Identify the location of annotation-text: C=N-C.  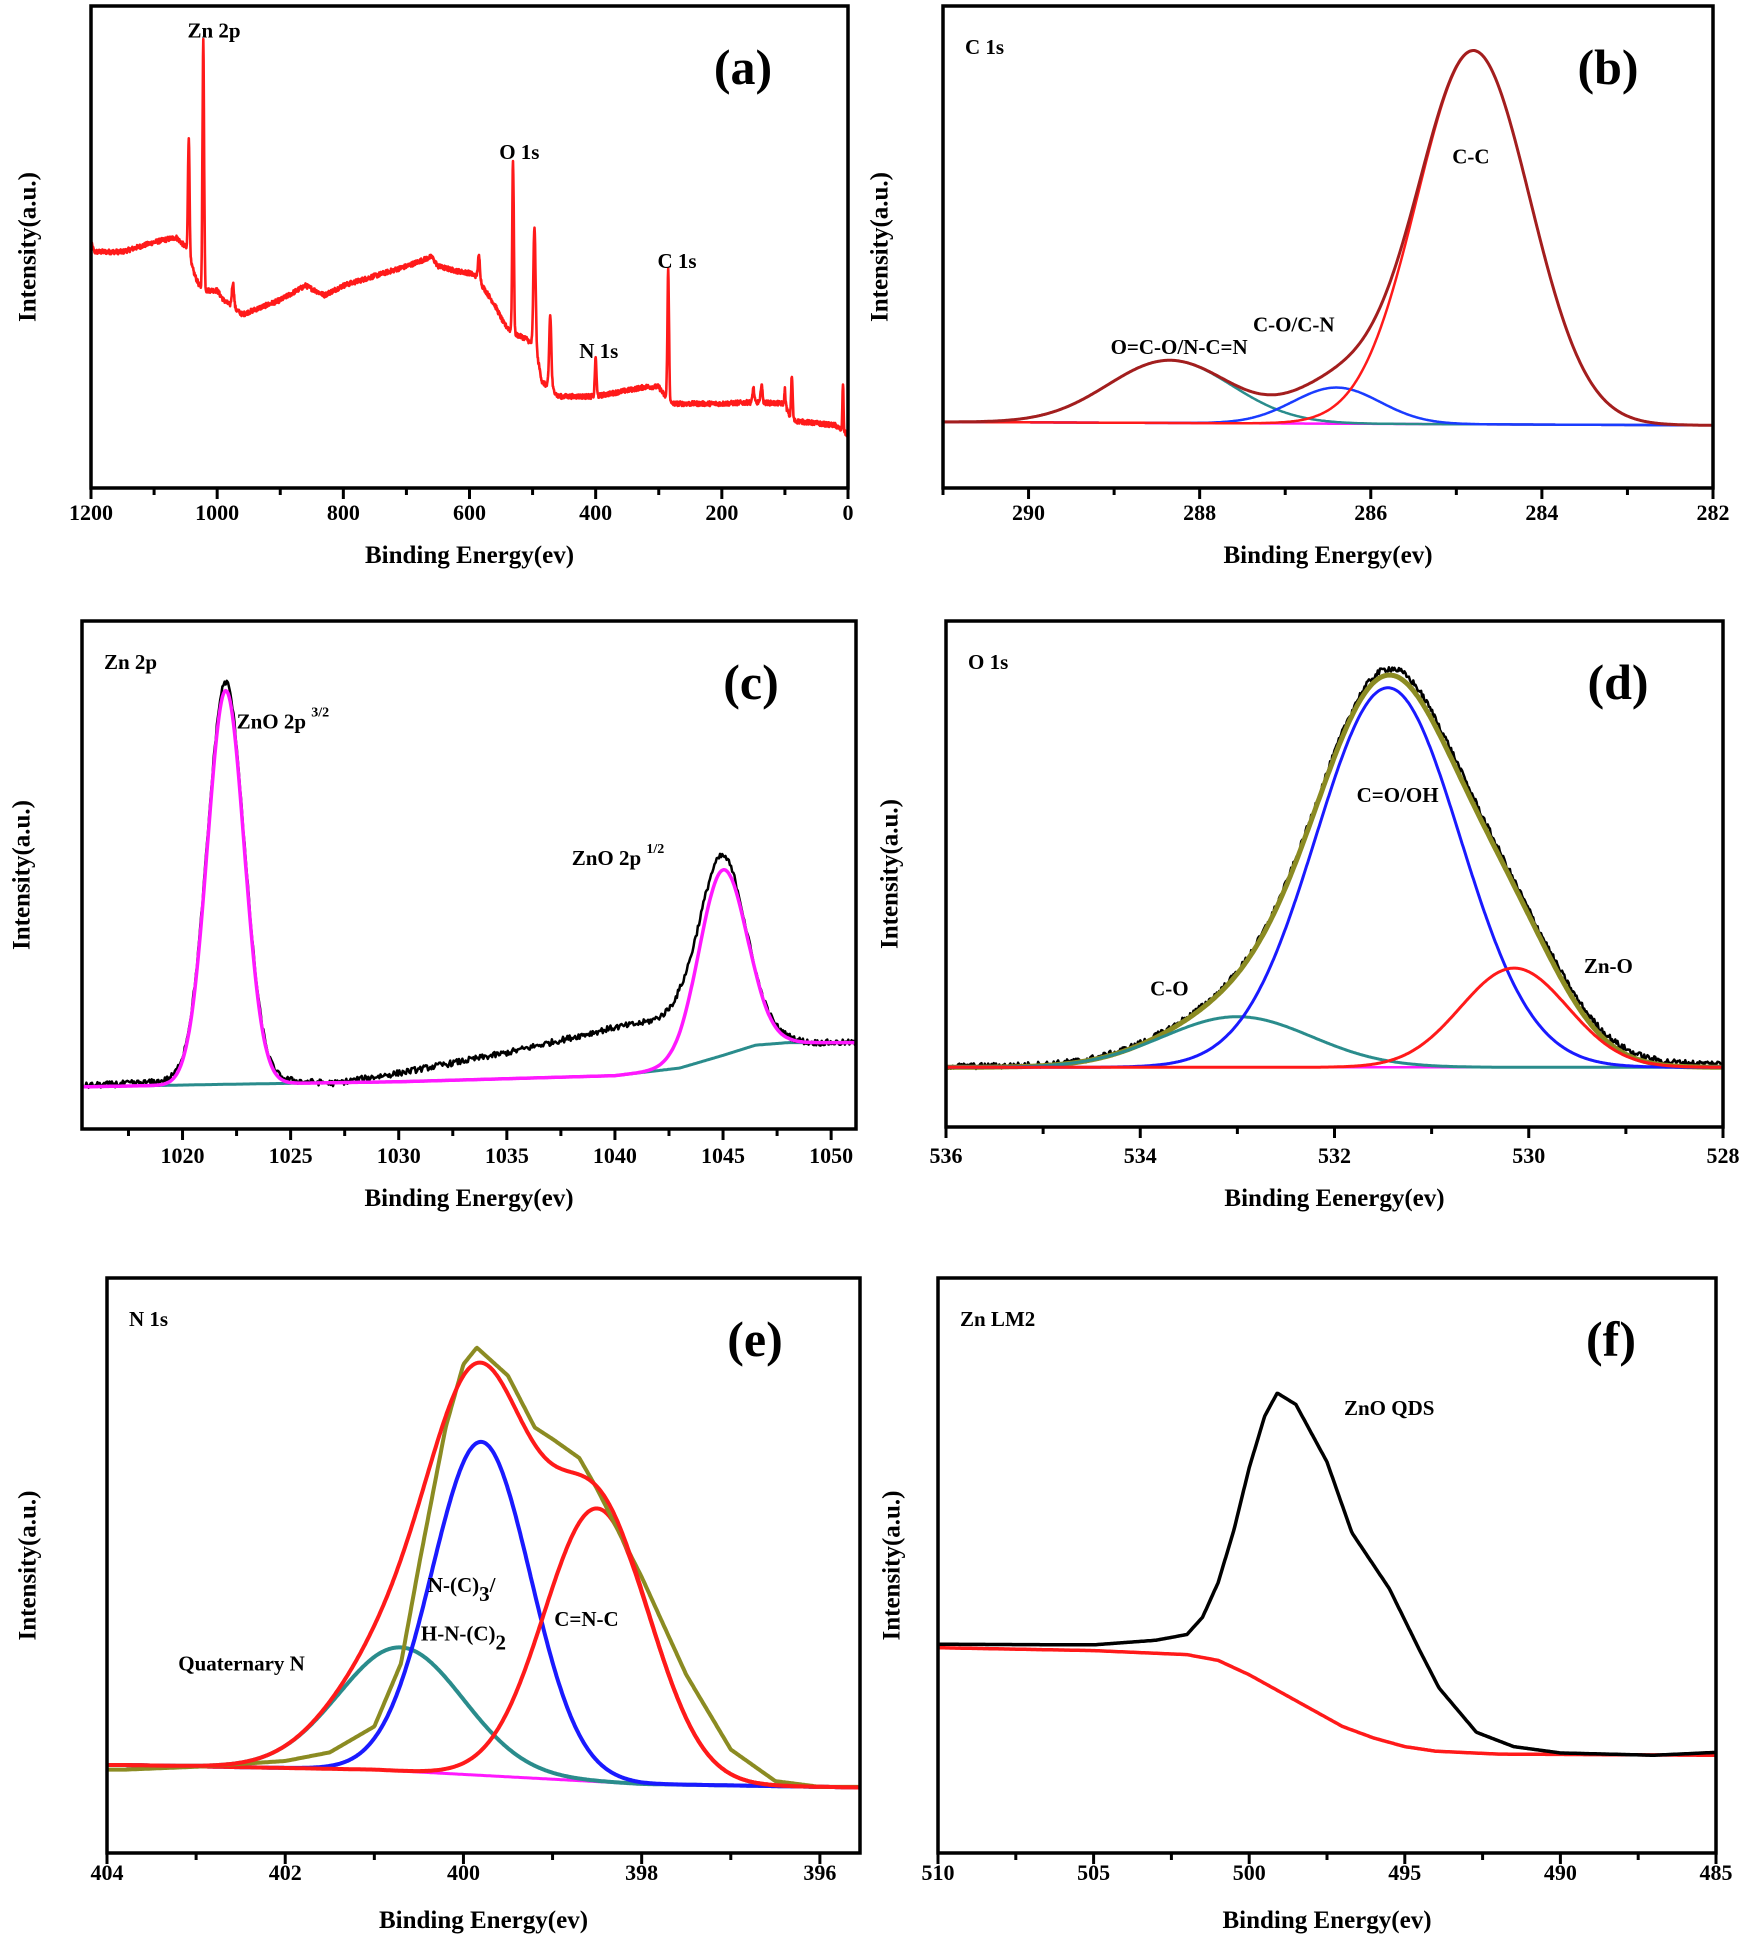
(586, 1619).